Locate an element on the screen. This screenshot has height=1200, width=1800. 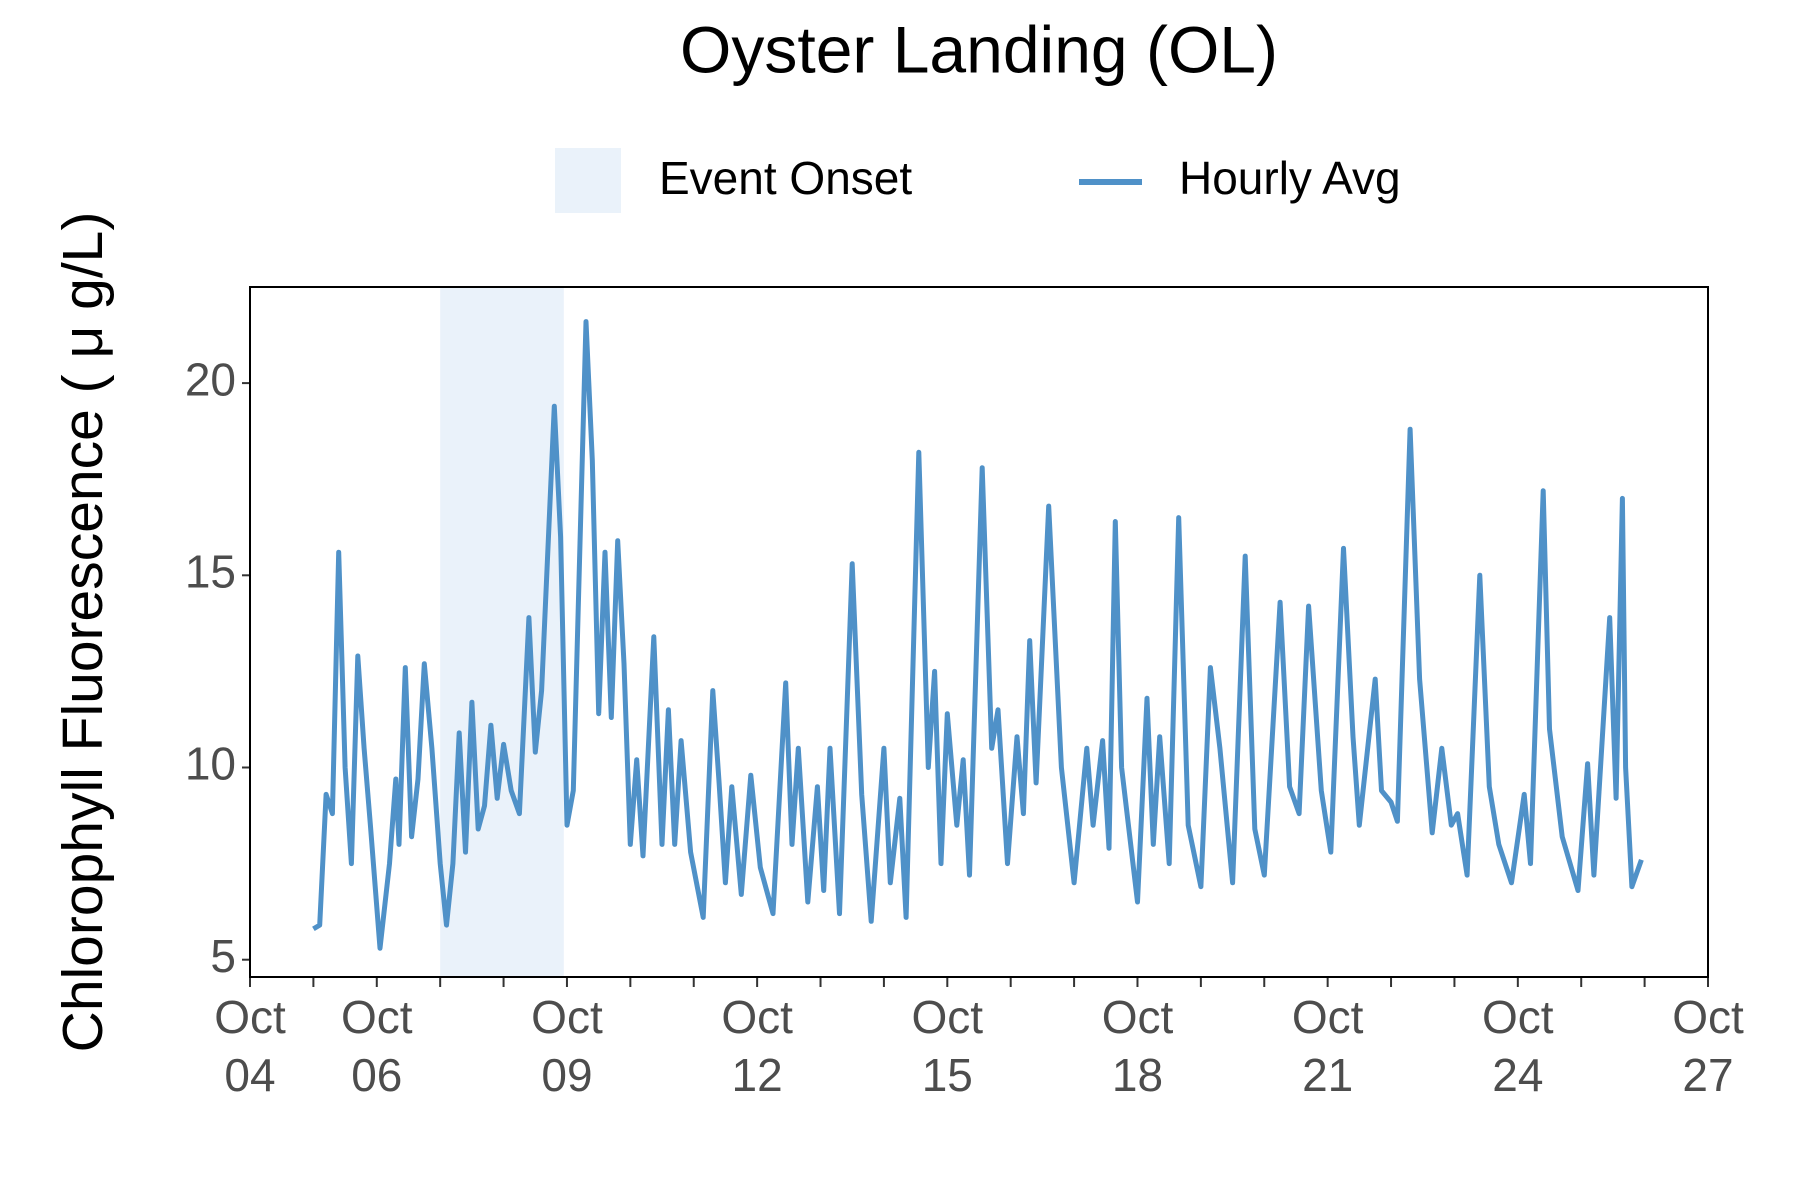
y-tick-label: 20 is located at coordinates (210, 379).